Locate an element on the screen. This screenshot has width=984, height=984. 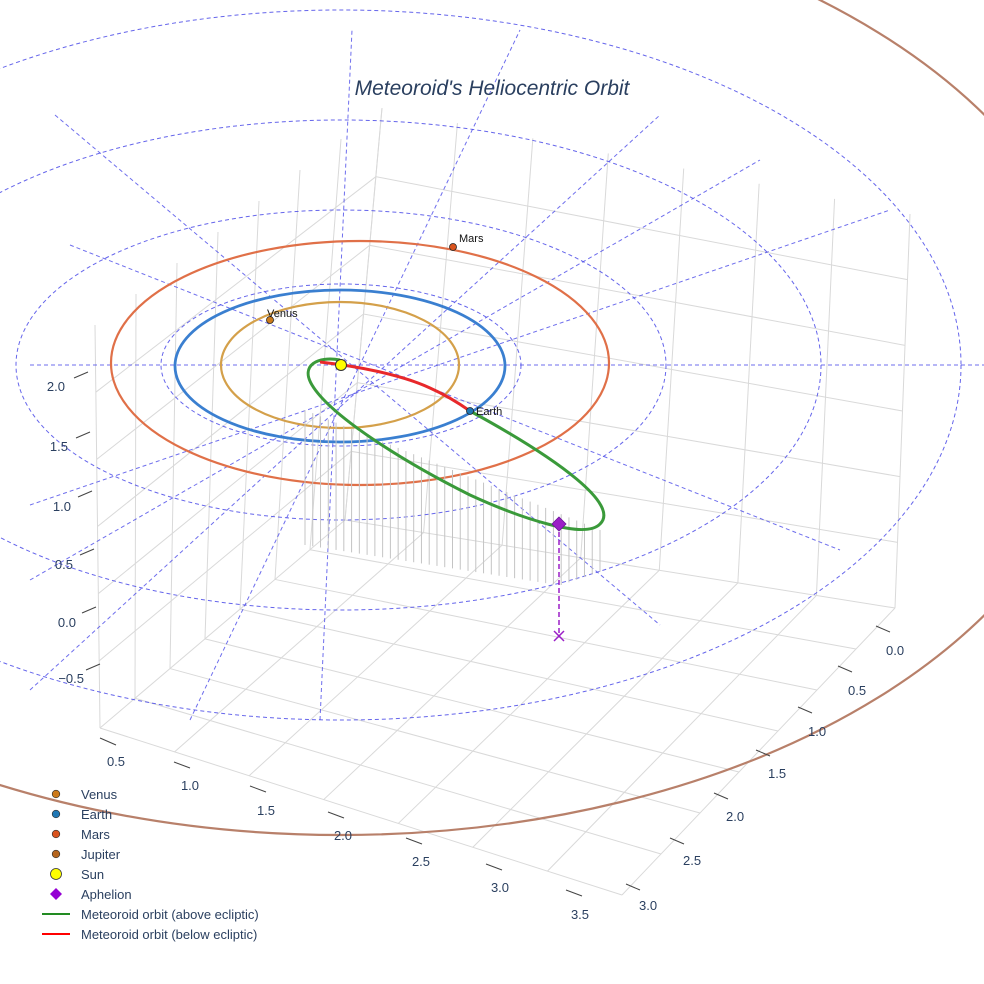
legend-item-earth: Earth is located at coordinates (81, 814).